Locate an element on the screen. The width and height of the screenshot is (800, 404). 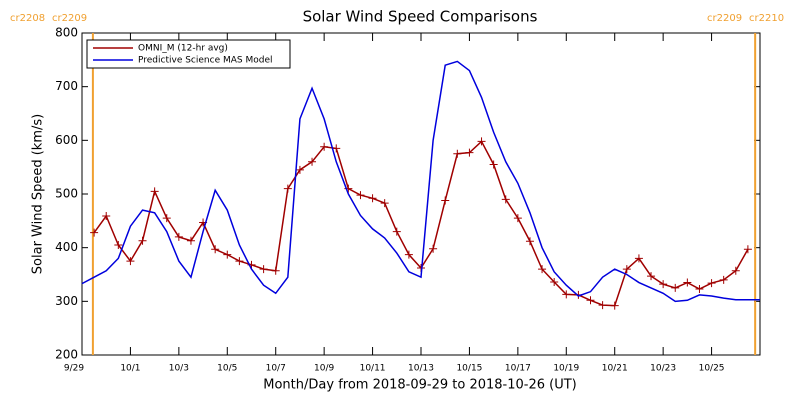
x-tick-label: 10/7 is located at coordinates (276, 369).